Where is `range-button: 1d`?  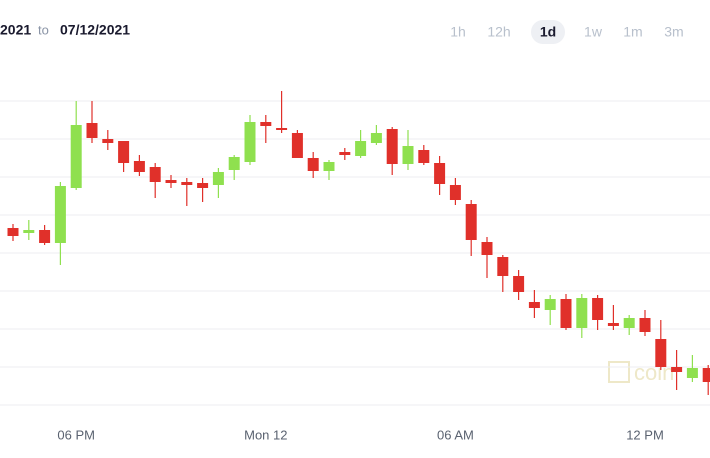
range-button: 1d is located at coordinates (548, 32).